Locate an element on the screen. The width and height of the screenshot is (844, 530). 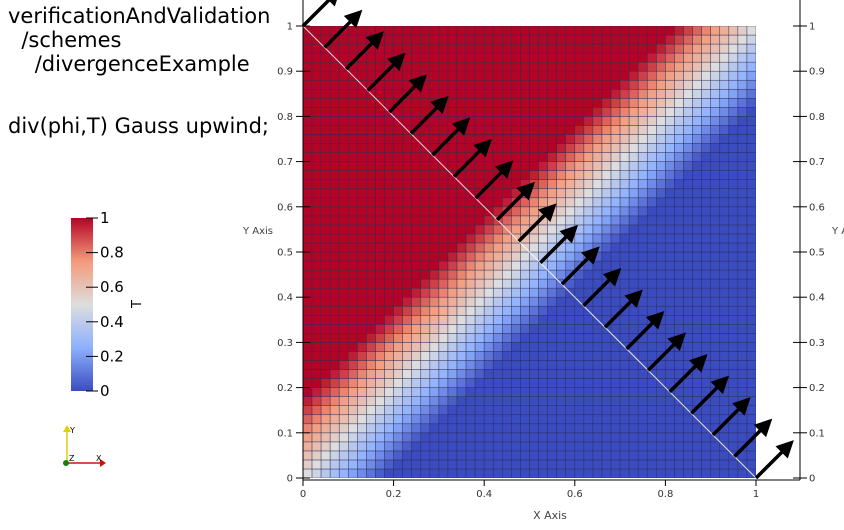
colorbar-title: T is located at coordinates (137, 304).